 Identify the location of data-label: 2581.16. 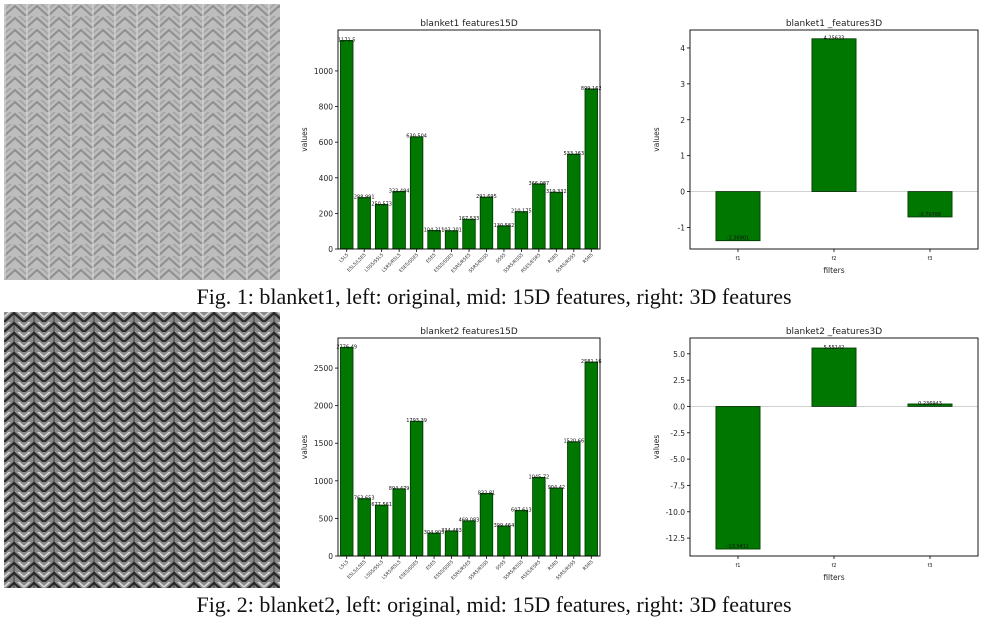
(591, 362).